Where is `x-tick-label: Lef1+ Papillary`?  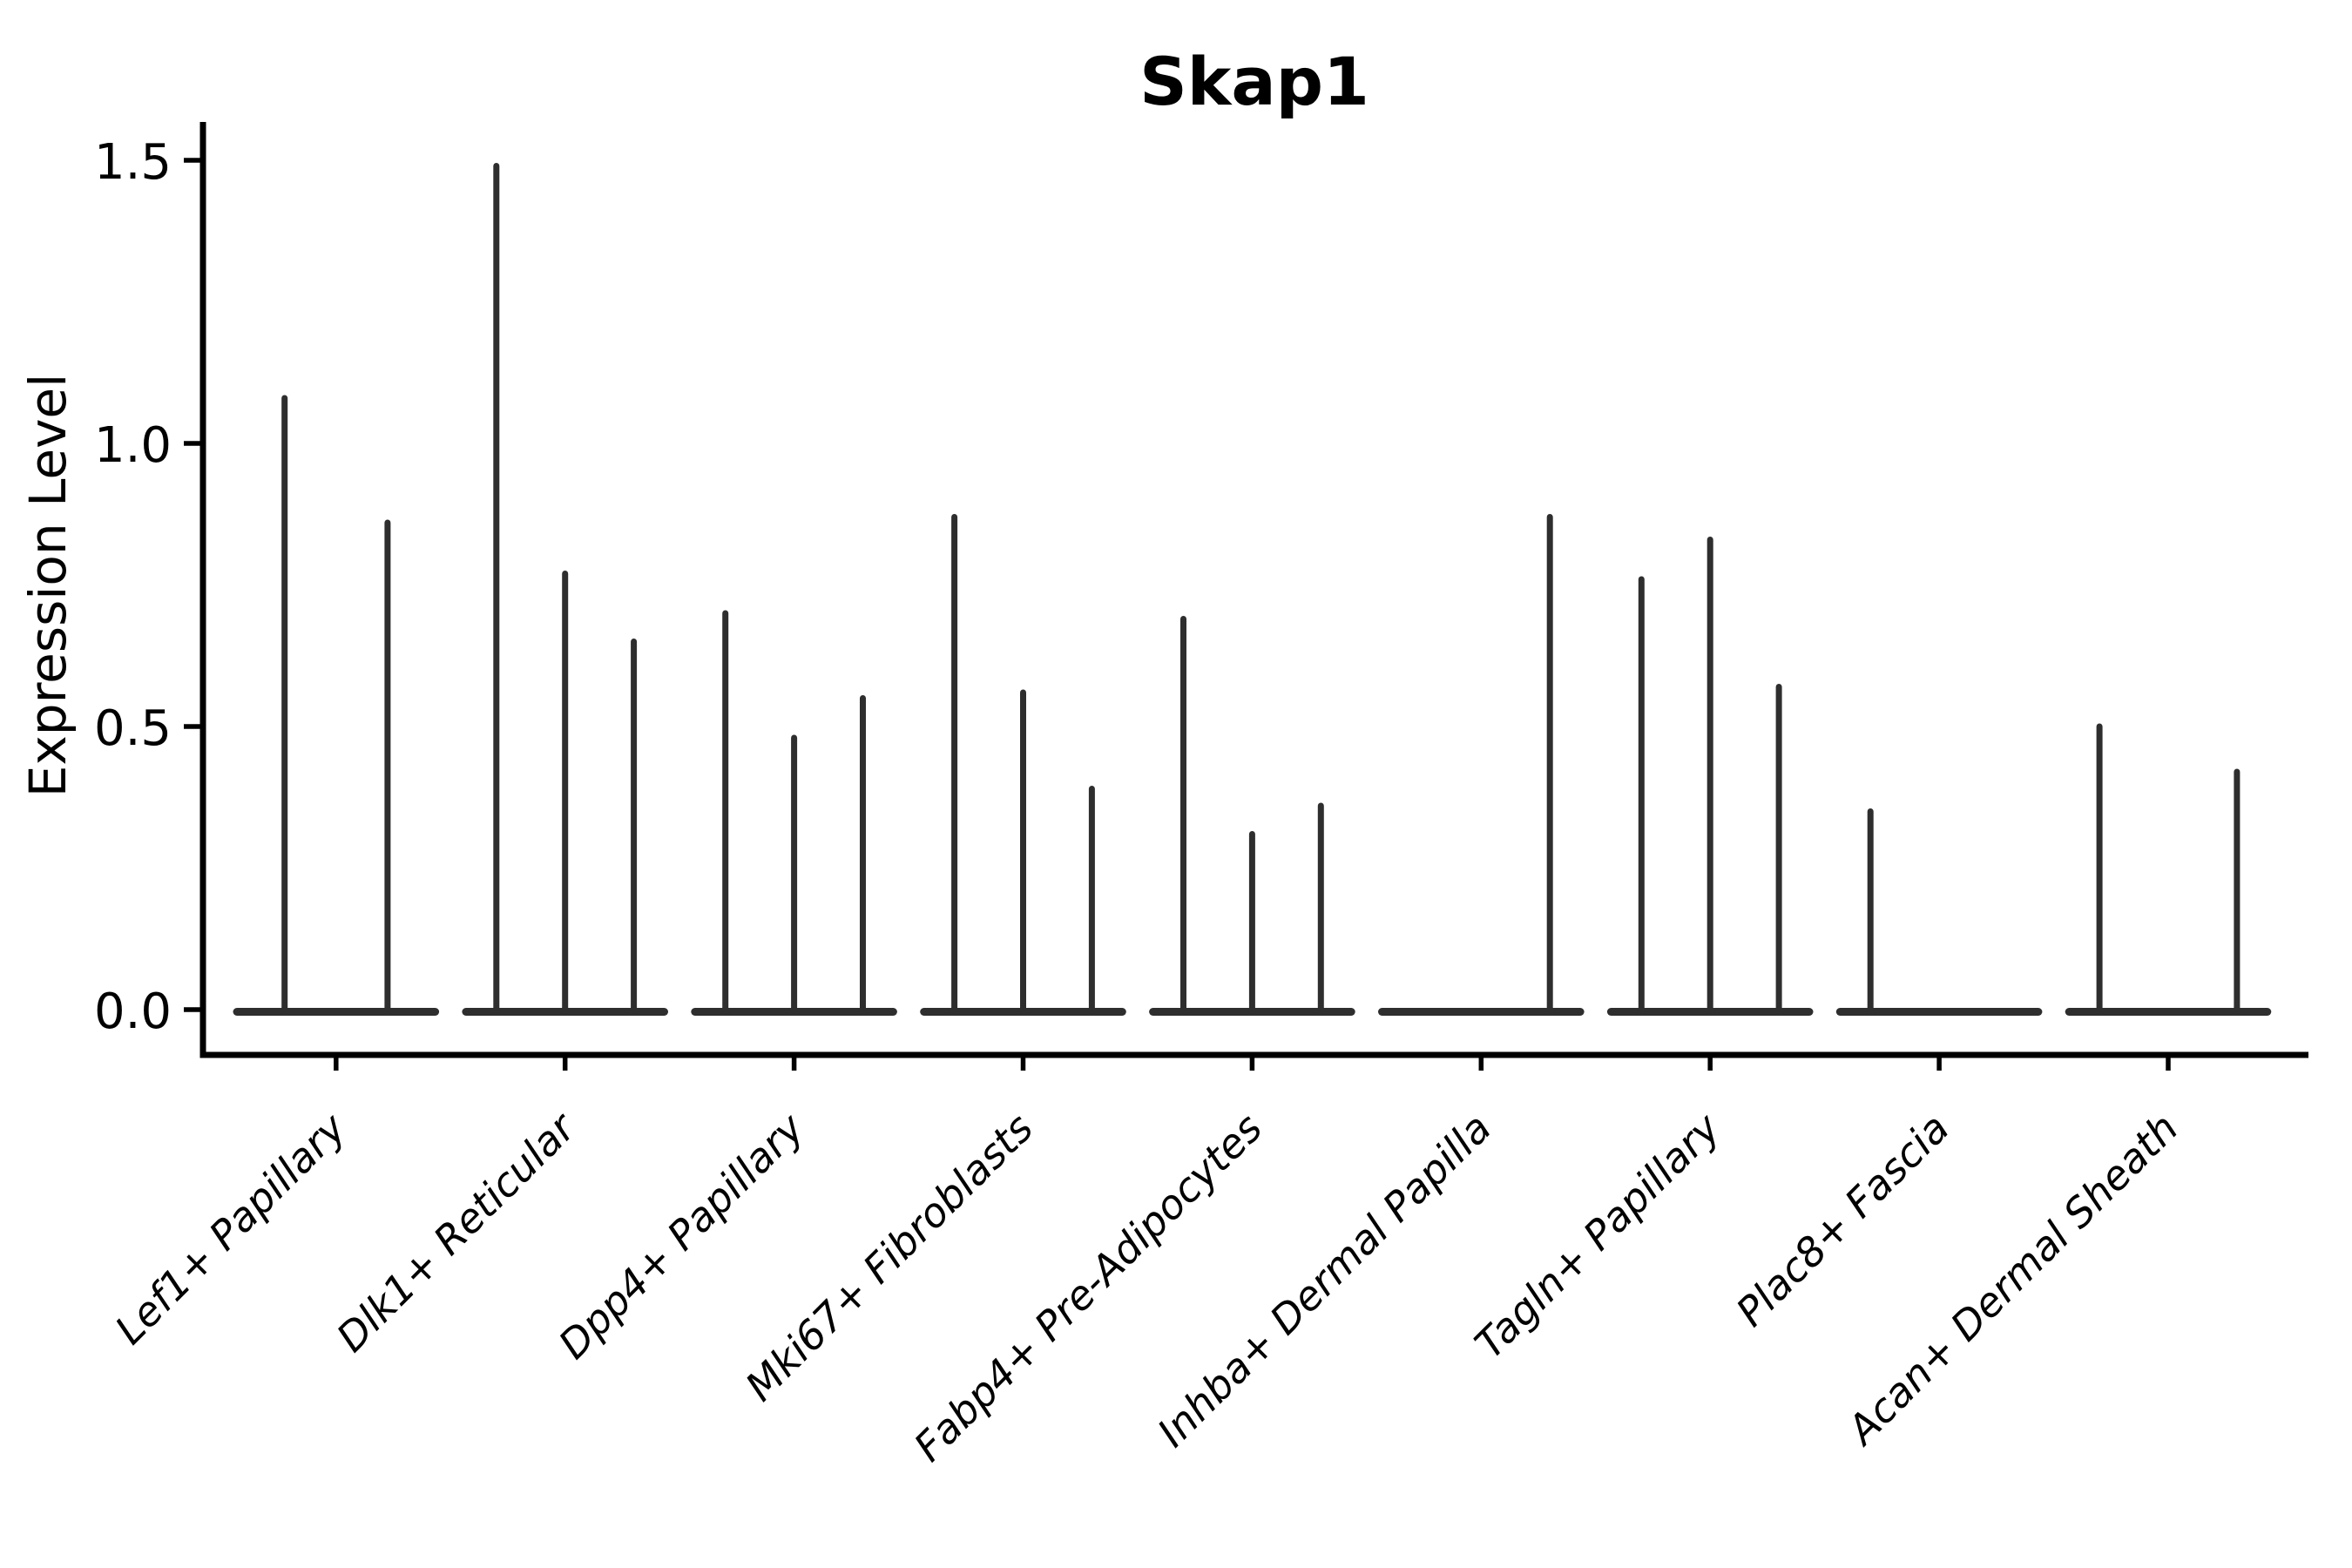 x-tick-label: Lef1+ Papillary is located at coordinates (230, 1228).